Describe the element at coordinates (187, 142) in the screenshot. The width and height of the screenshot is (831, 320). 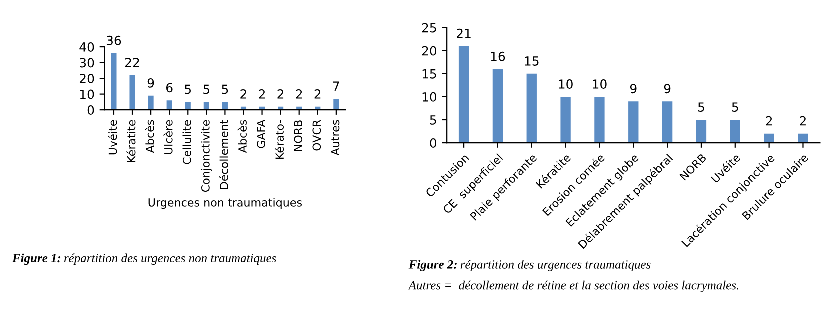
I see `x-tick-label: Cellulite` at that location.